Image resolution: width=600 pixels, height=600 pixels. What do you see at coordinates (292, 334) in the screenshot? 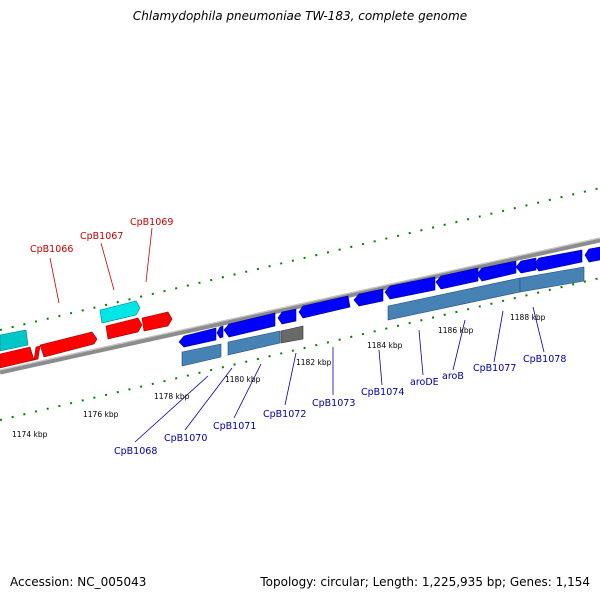
I see `gene-gray-CpB1071` at bounding box center [292, 334].